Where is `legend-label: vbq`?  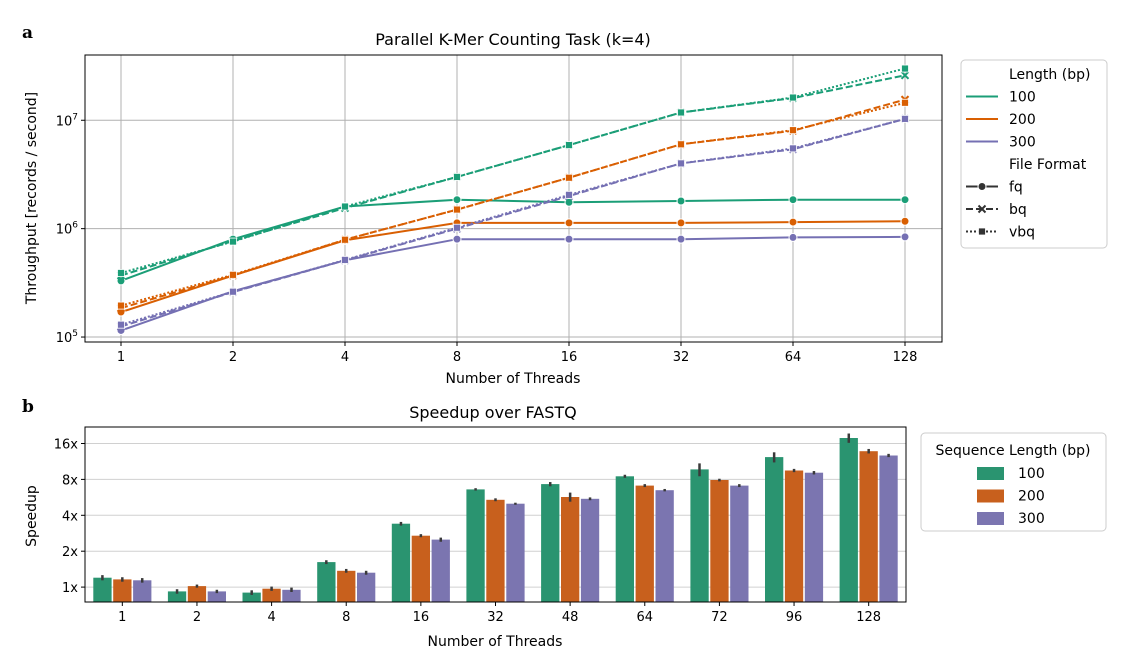
legend-label: vbq is located at coordinates (1022, 233).